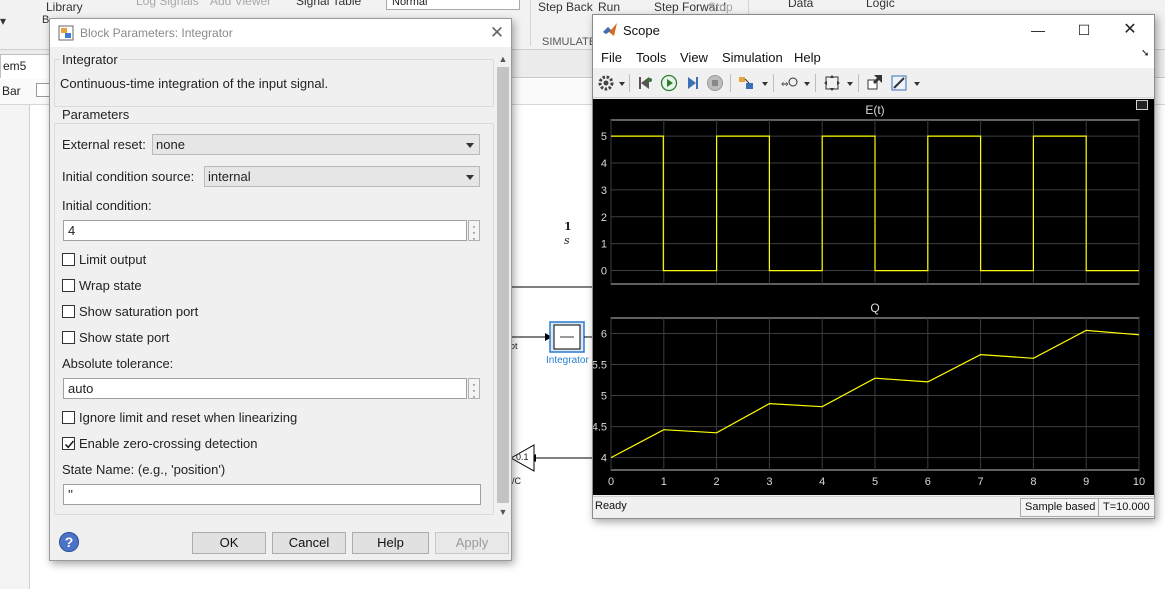 The image size is (1165, 589). What do you see at coordinates (746, 83) in the screenshot?
I see `highlight-simulink-block-icon` at bounding box center [746, 83].